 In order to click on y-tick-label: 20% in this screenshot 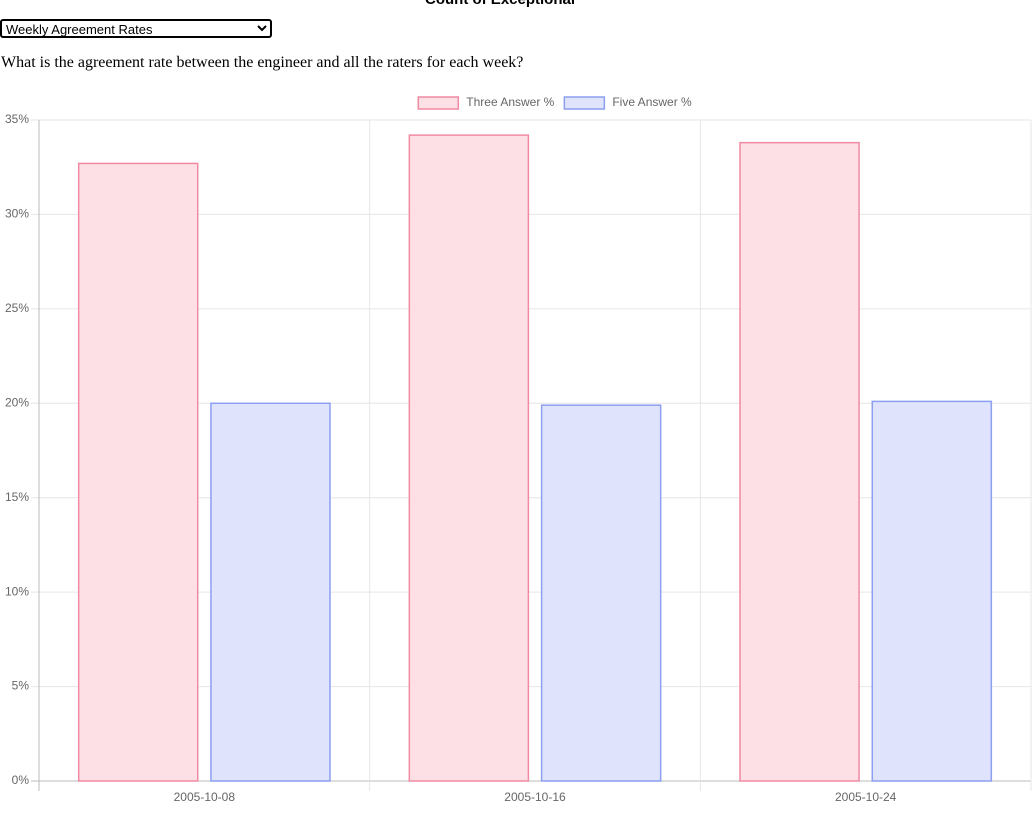, I will do `click(17, 402)`.